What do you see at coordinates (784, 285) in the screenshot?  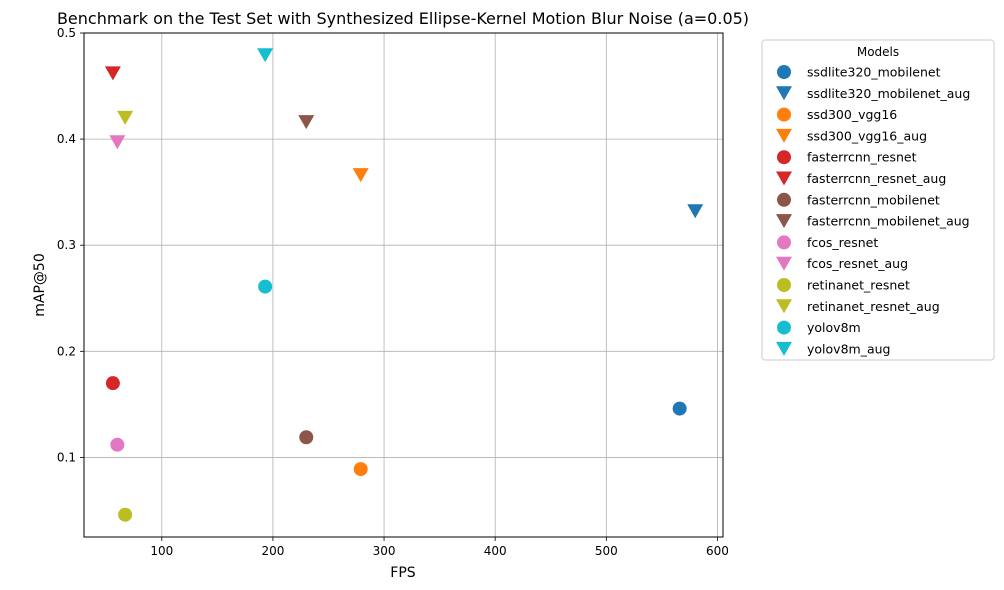 I see `legend-marker-retinanet-resnet` at bounding box center [784, 285].